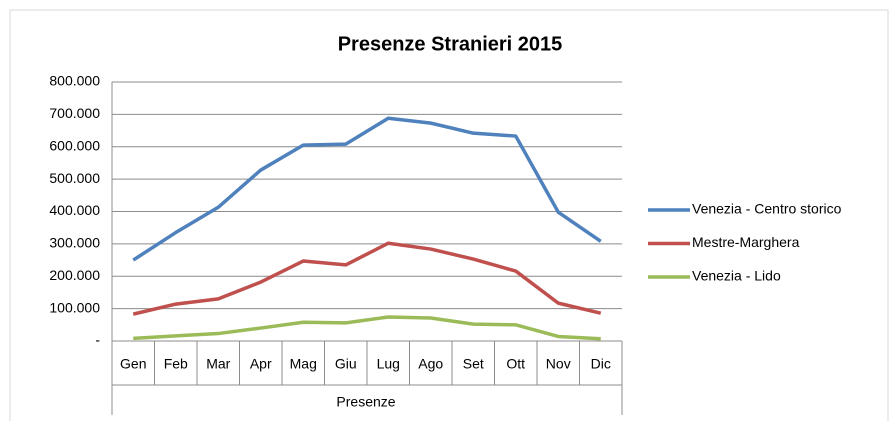  I want to click on x-tick-label: Set, so click(473, 364).